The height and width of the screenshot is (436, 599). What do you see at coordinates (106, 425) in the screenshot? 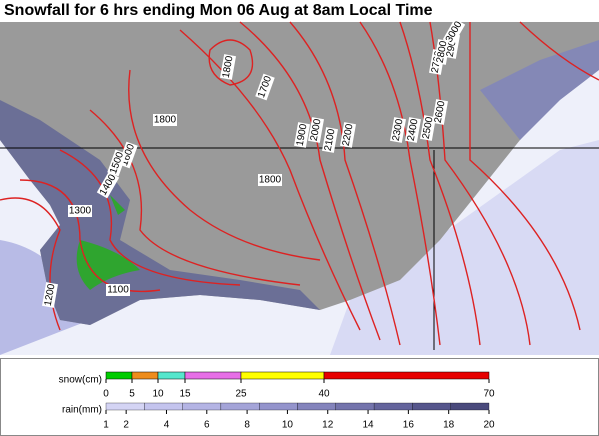
I see `rain-tick-label: 1` at bounding box center [106, 425].